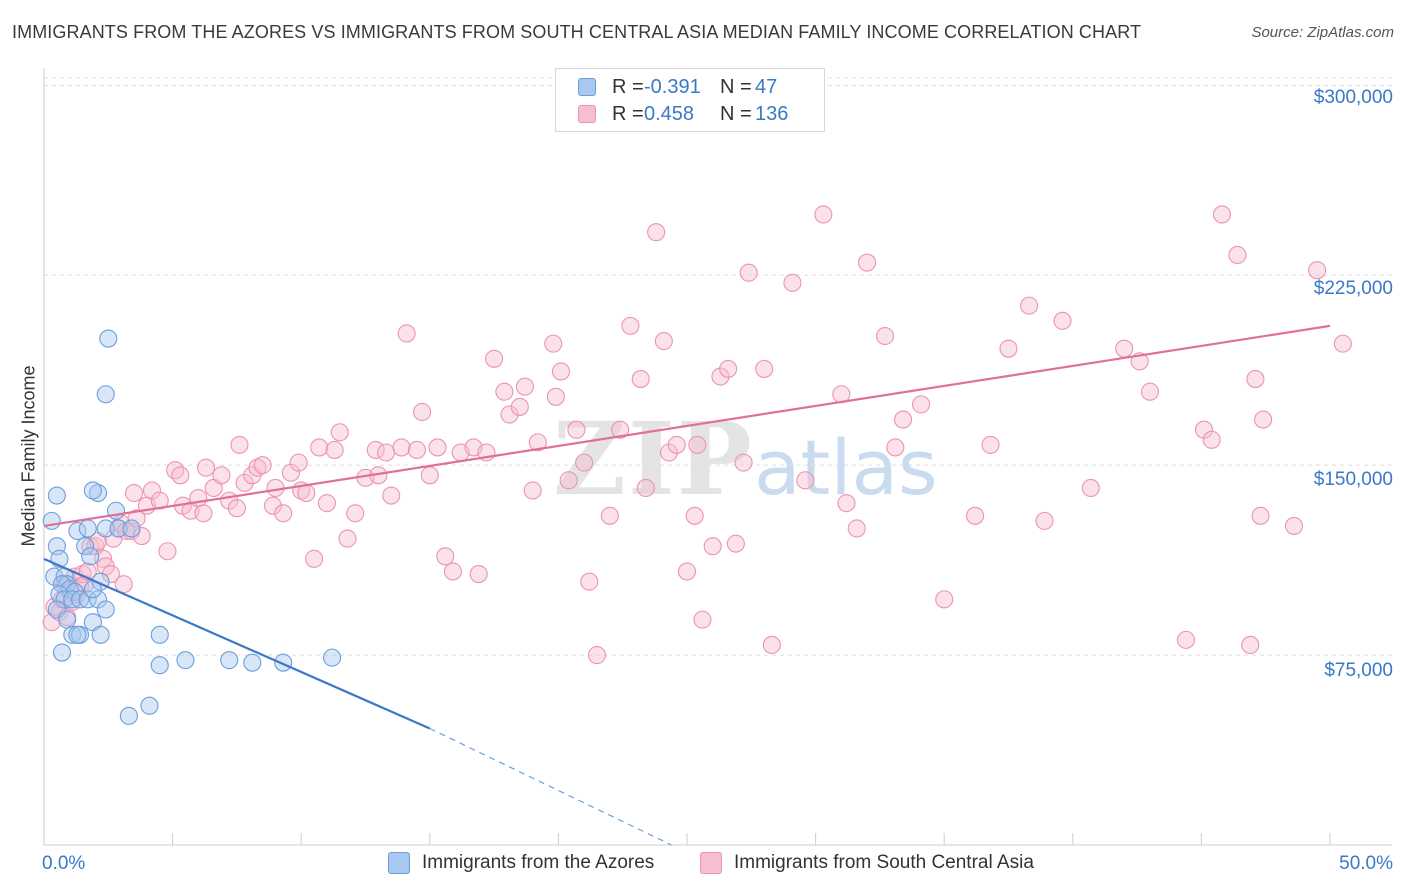 The image size is (1406, 892). I want to click on r-value: -0.391, so click(672, 86).